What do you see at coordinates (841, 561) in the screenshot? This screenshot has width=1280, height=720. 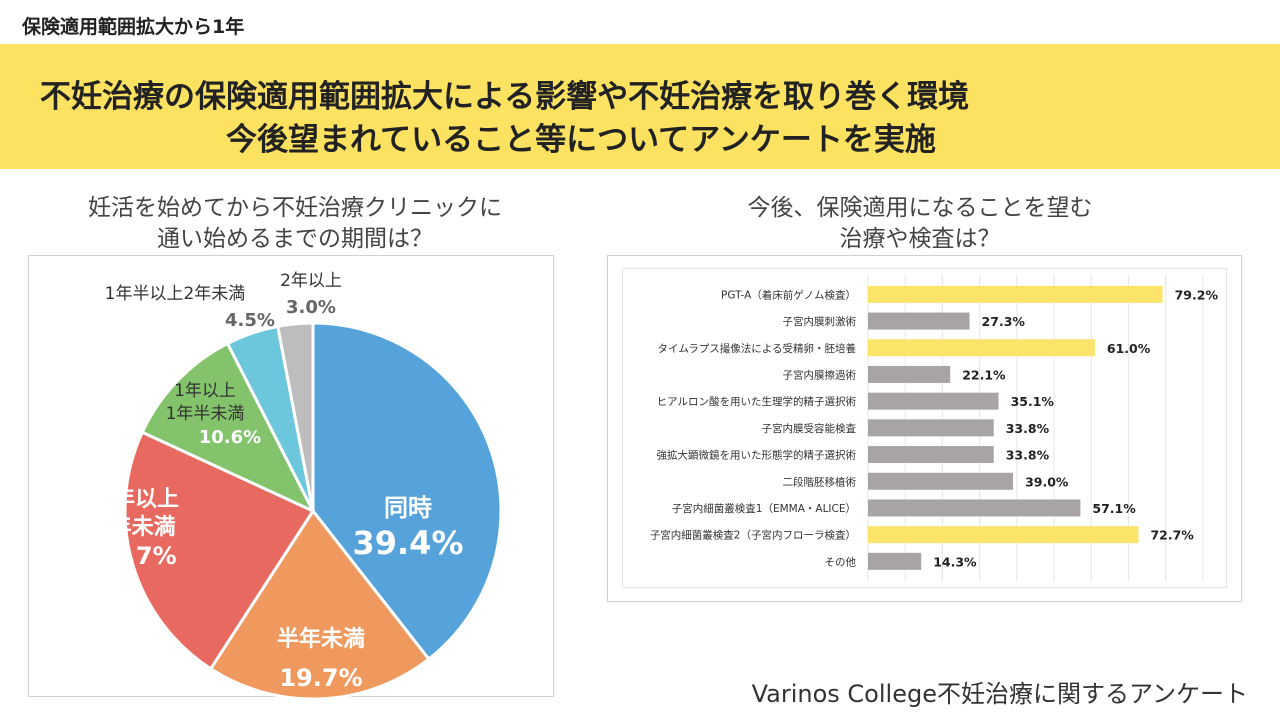 I see `bar-category-label: その他` at bounding box center [841, 561].